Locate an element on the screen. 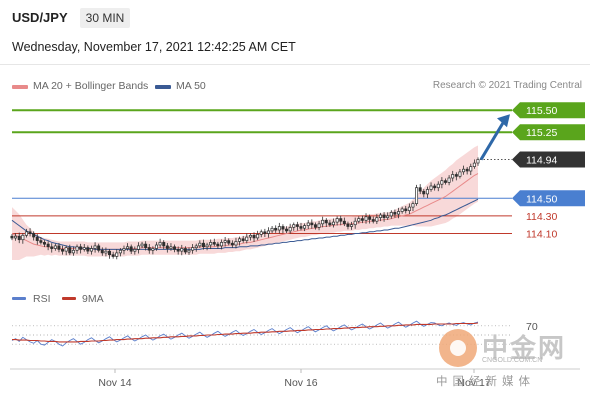  watermark-site: CNGOLD.COM.CN is located at coordinates (512, 360).